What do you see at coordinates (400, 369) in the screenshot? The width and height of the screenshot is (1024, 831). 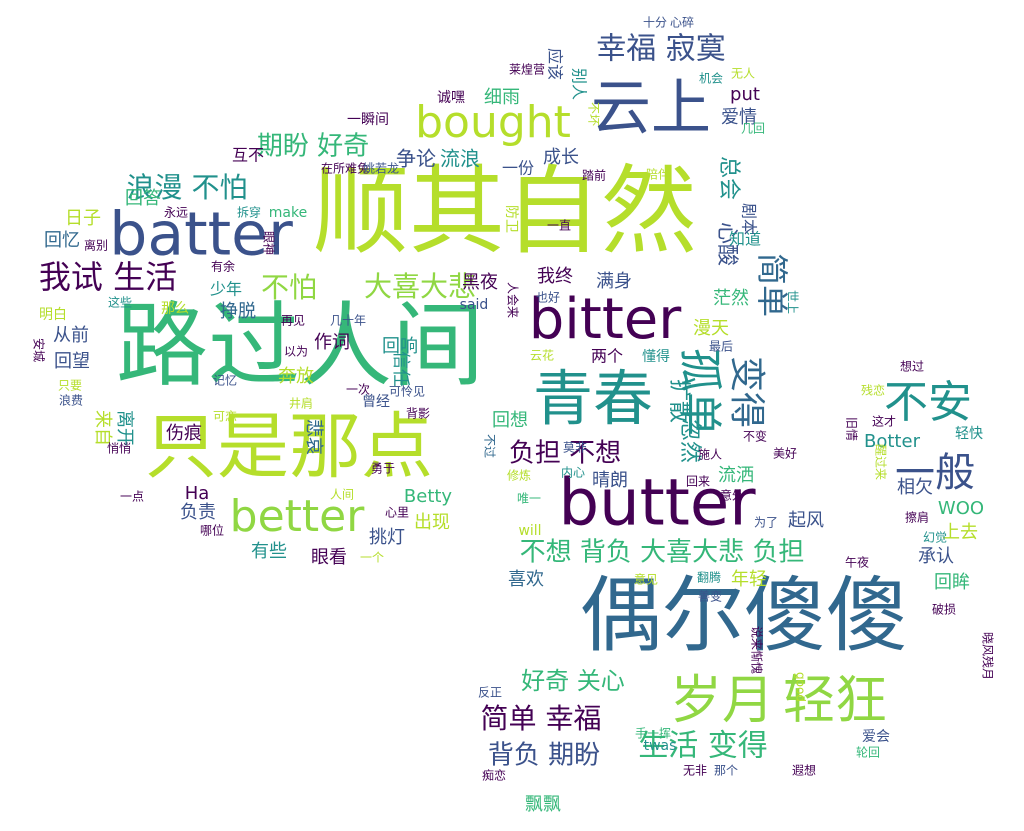 I see `cloud-word: 信任` at bounding box center [400, 369].